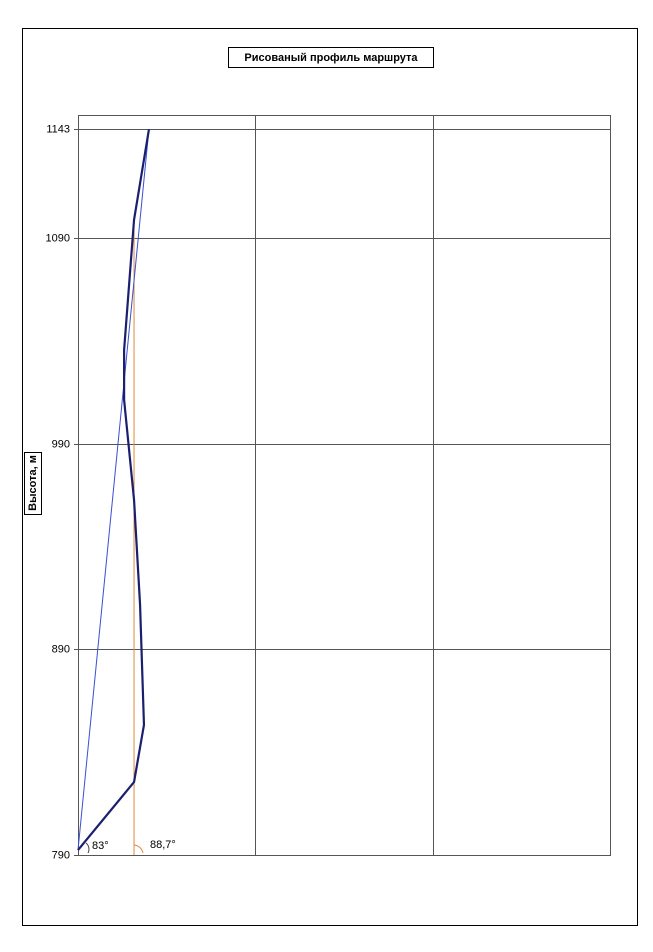  What do you see at coordinates (61, 444) in the screenshot?
I see `y-tick-label: 990` at bounding box center [61, 444].